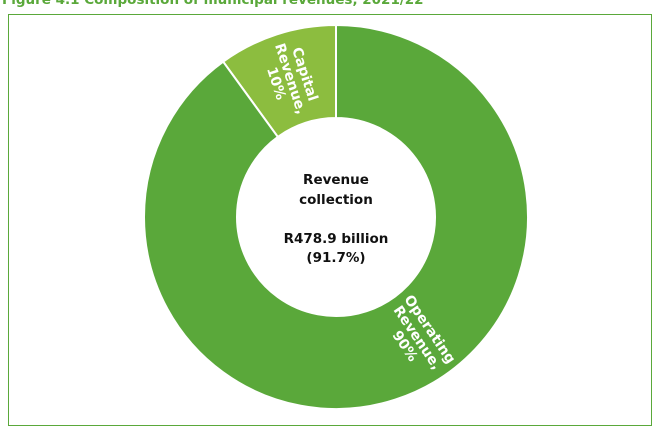 The height and width of the screenshot is (426, 654). Describe the element at coordinates (336, 200) in the screenshot. I see `center-text-line2: collection` at that location.